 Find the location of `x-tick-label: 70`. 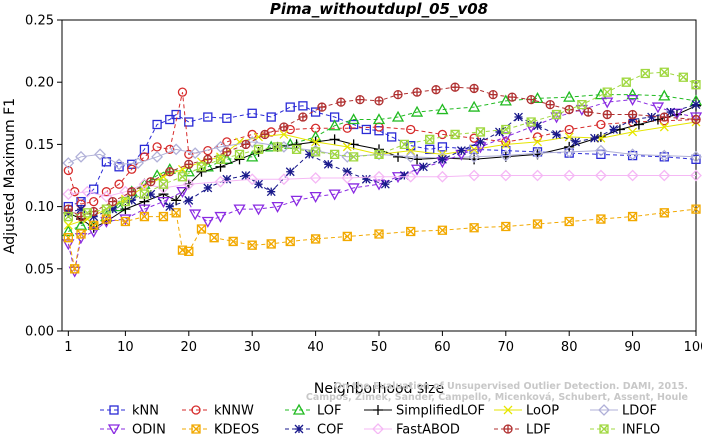

x-tick-label: 70 is located at coordinates (506, 347).